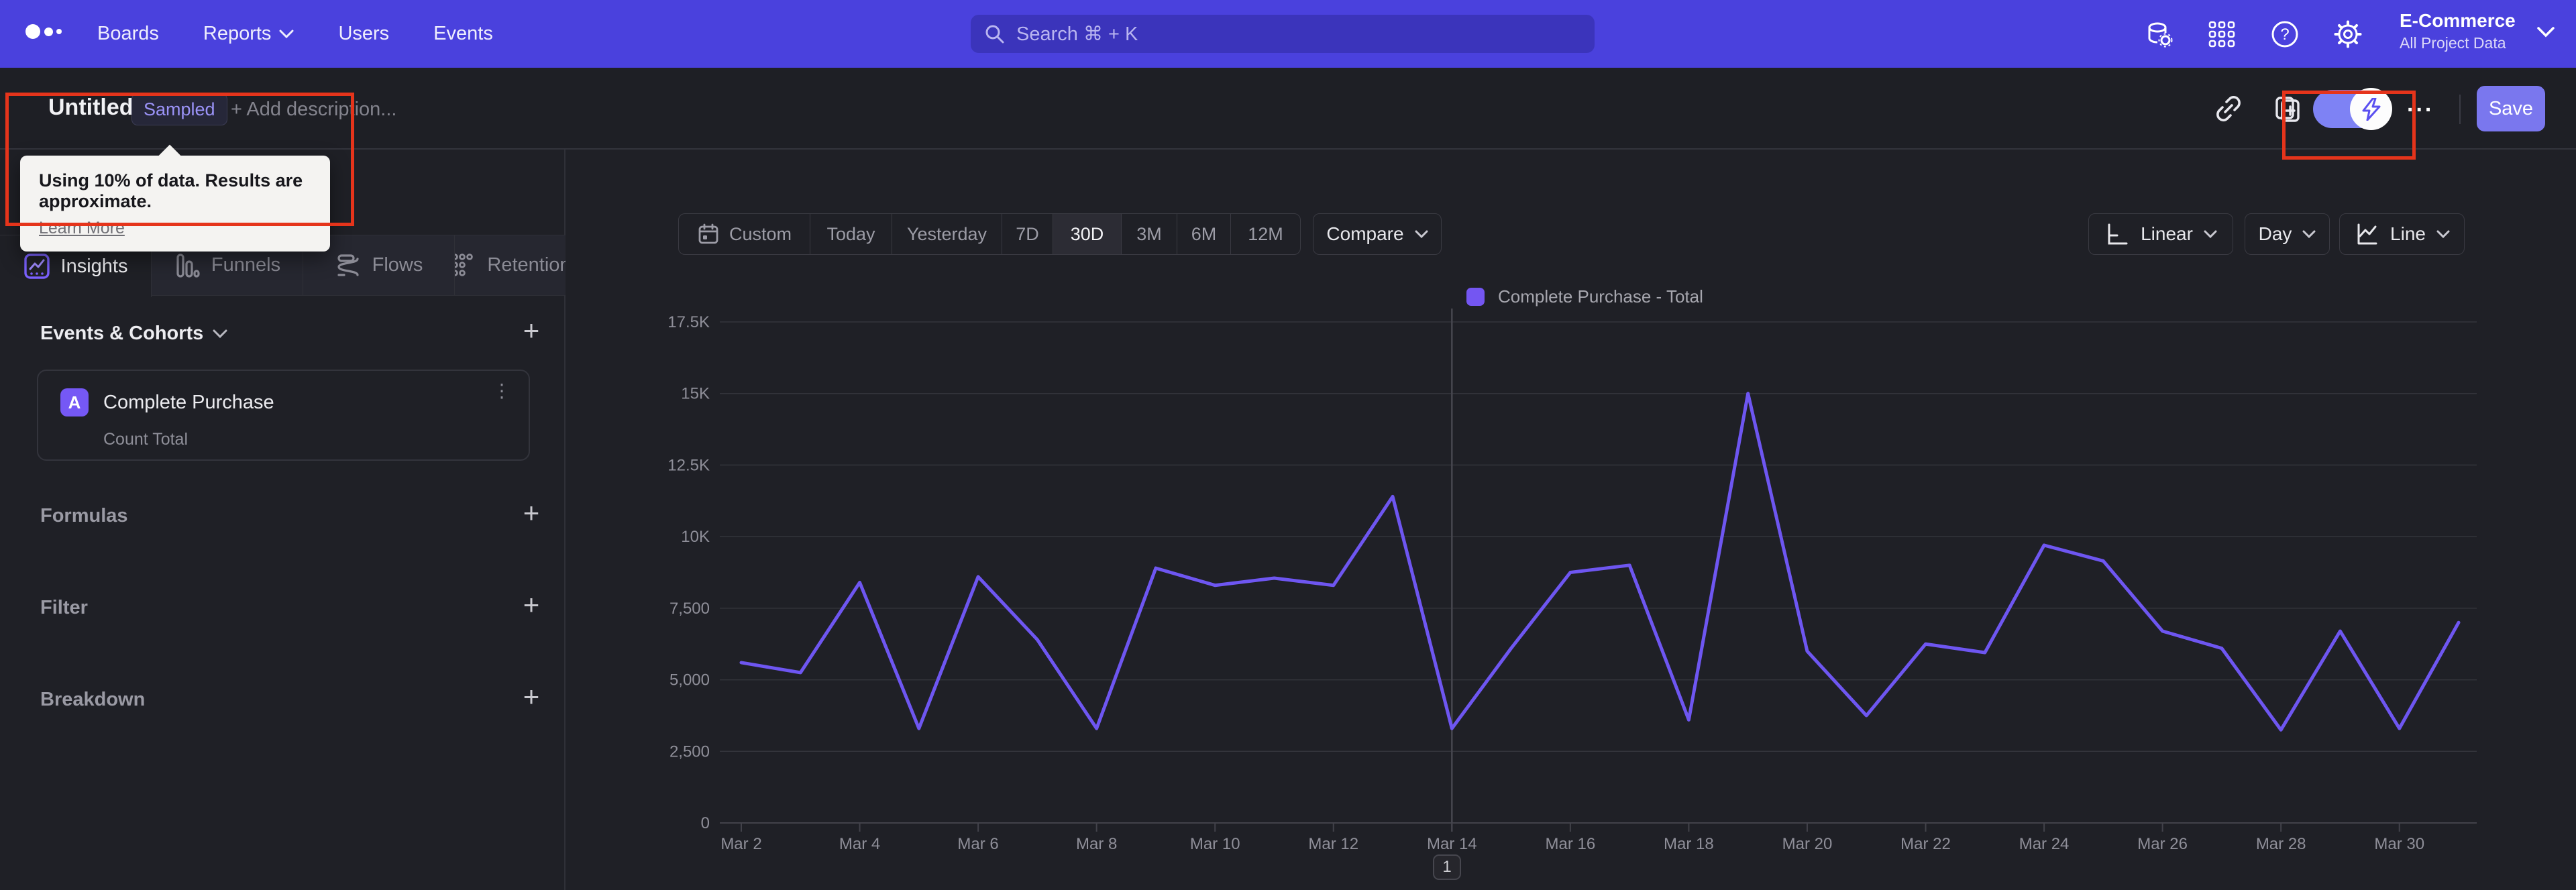 Image resolution: width=2576 pixels, height=890 pixels. I want to click on x-axis-label: Mar 4, so click(859, 844).